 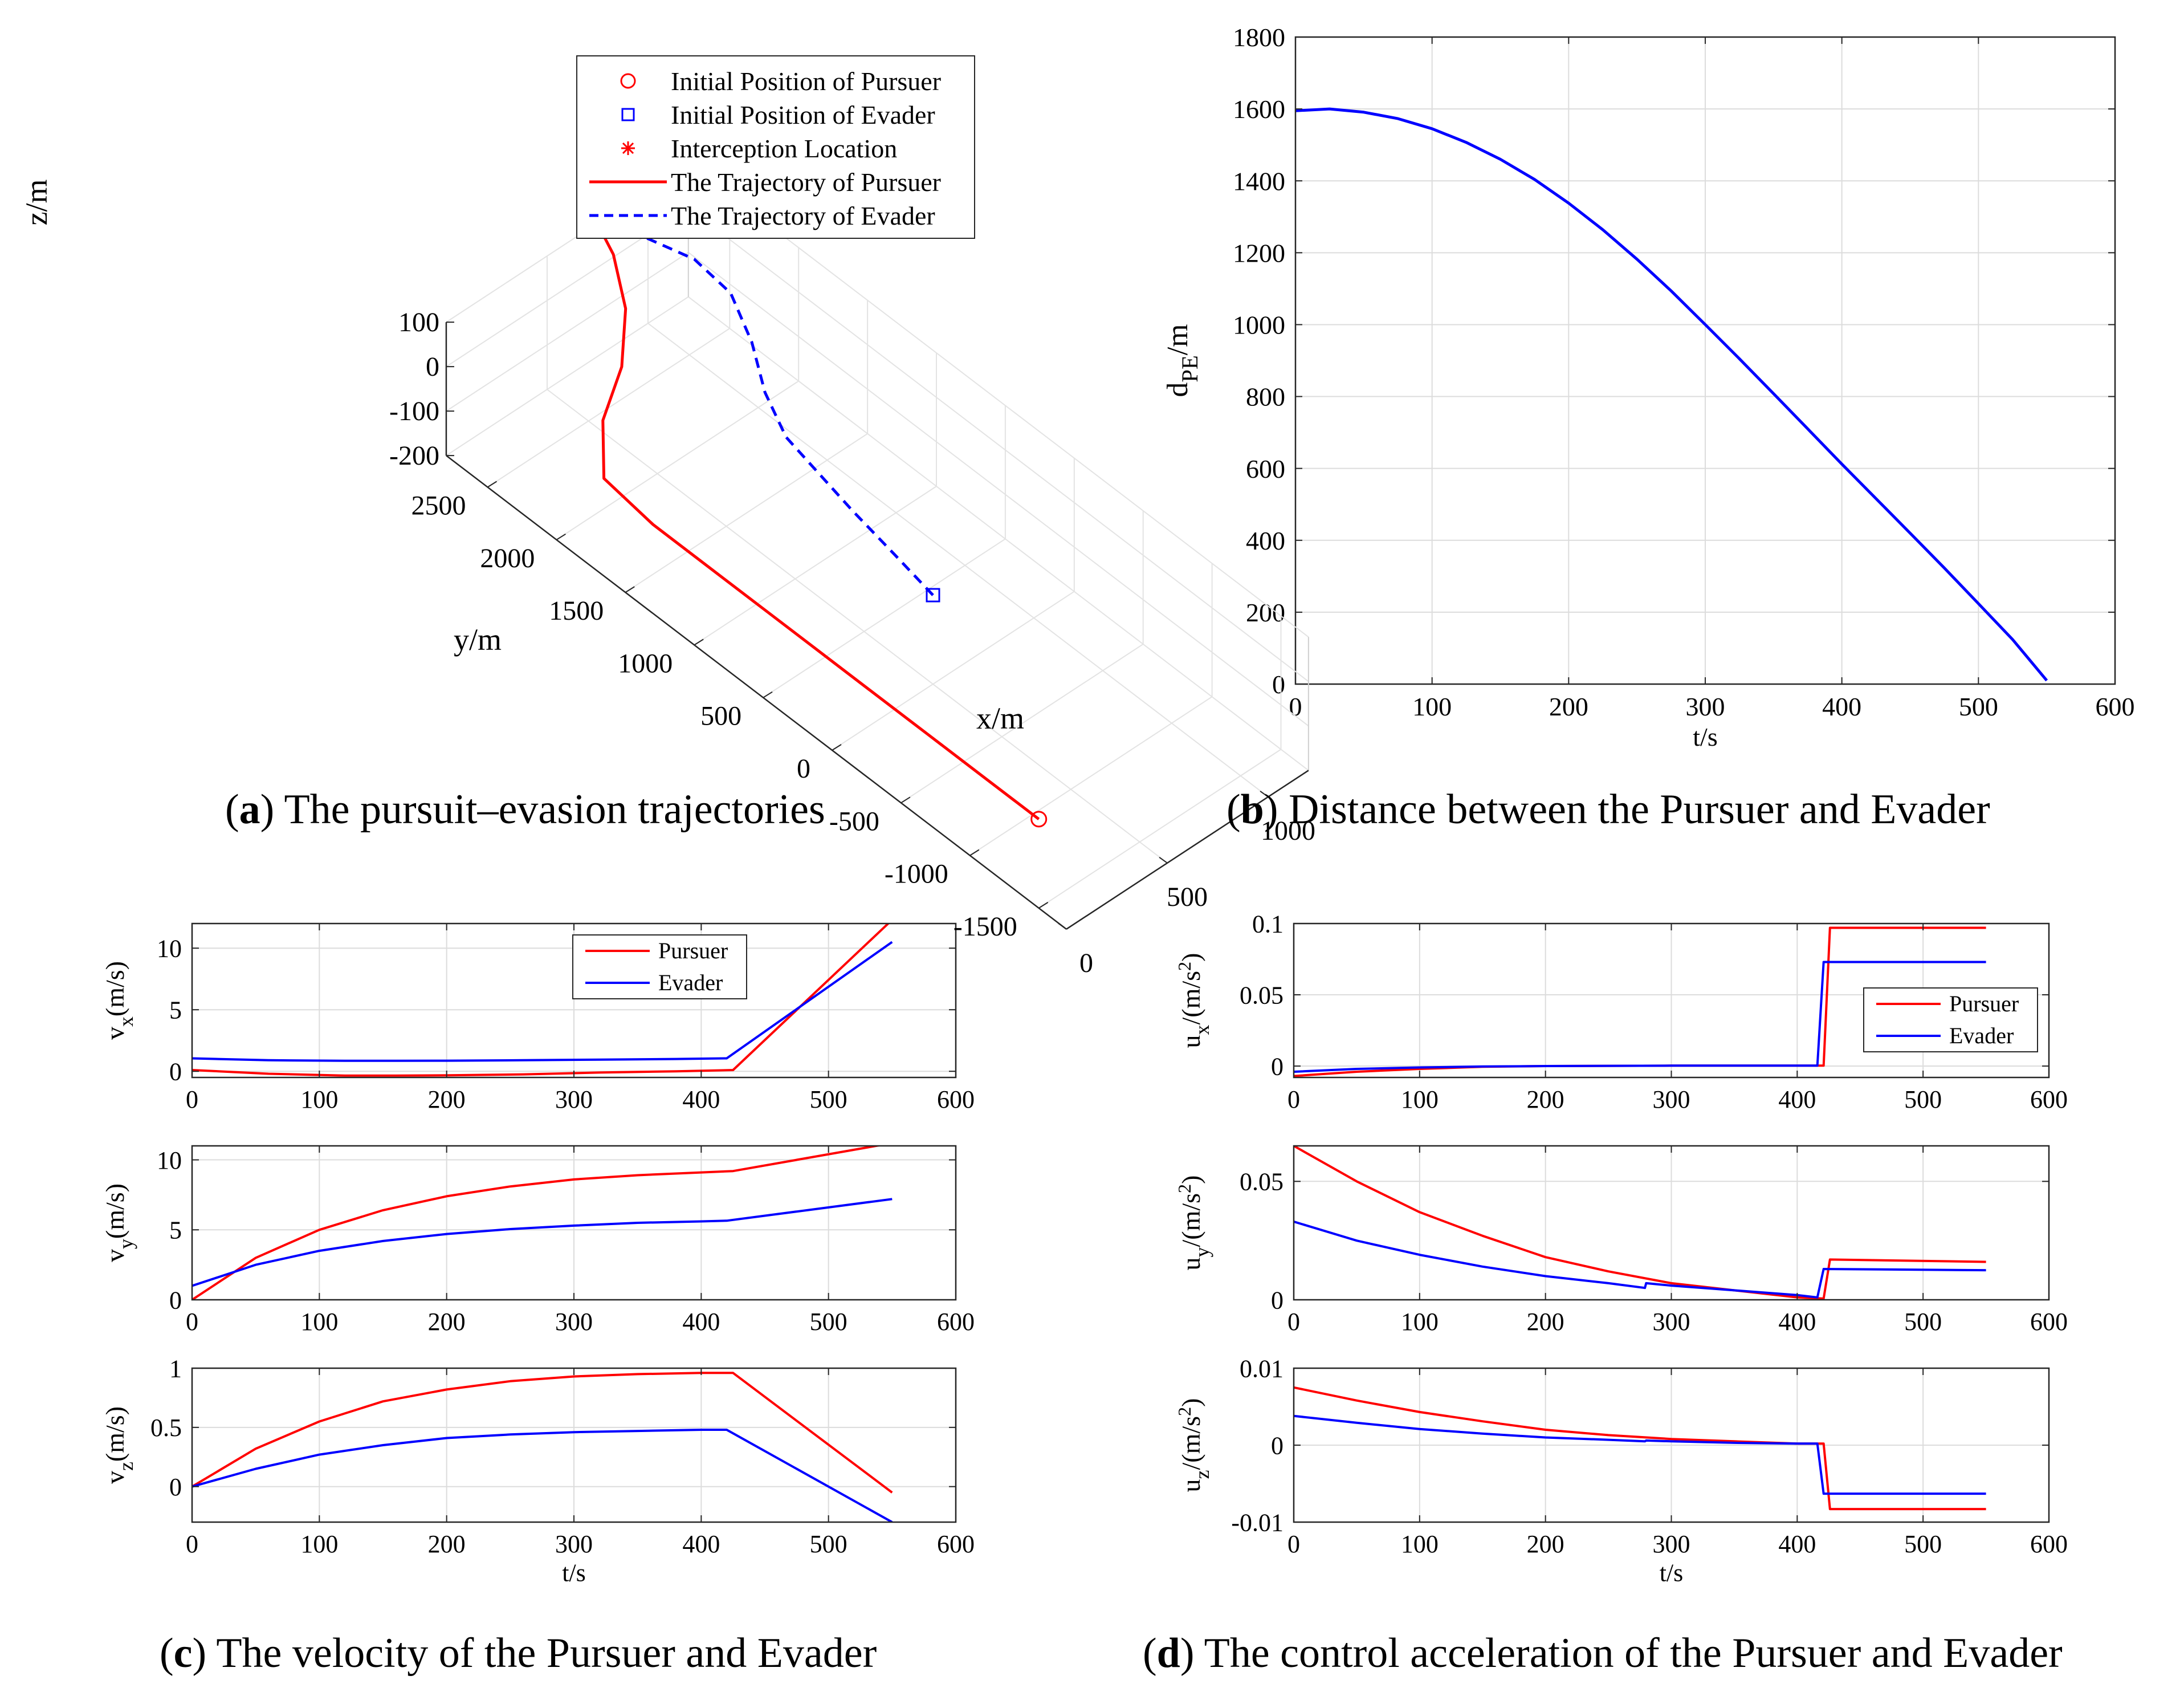 I want to click on x-tick-label-c1: 300, so click(x=574, y=1099).